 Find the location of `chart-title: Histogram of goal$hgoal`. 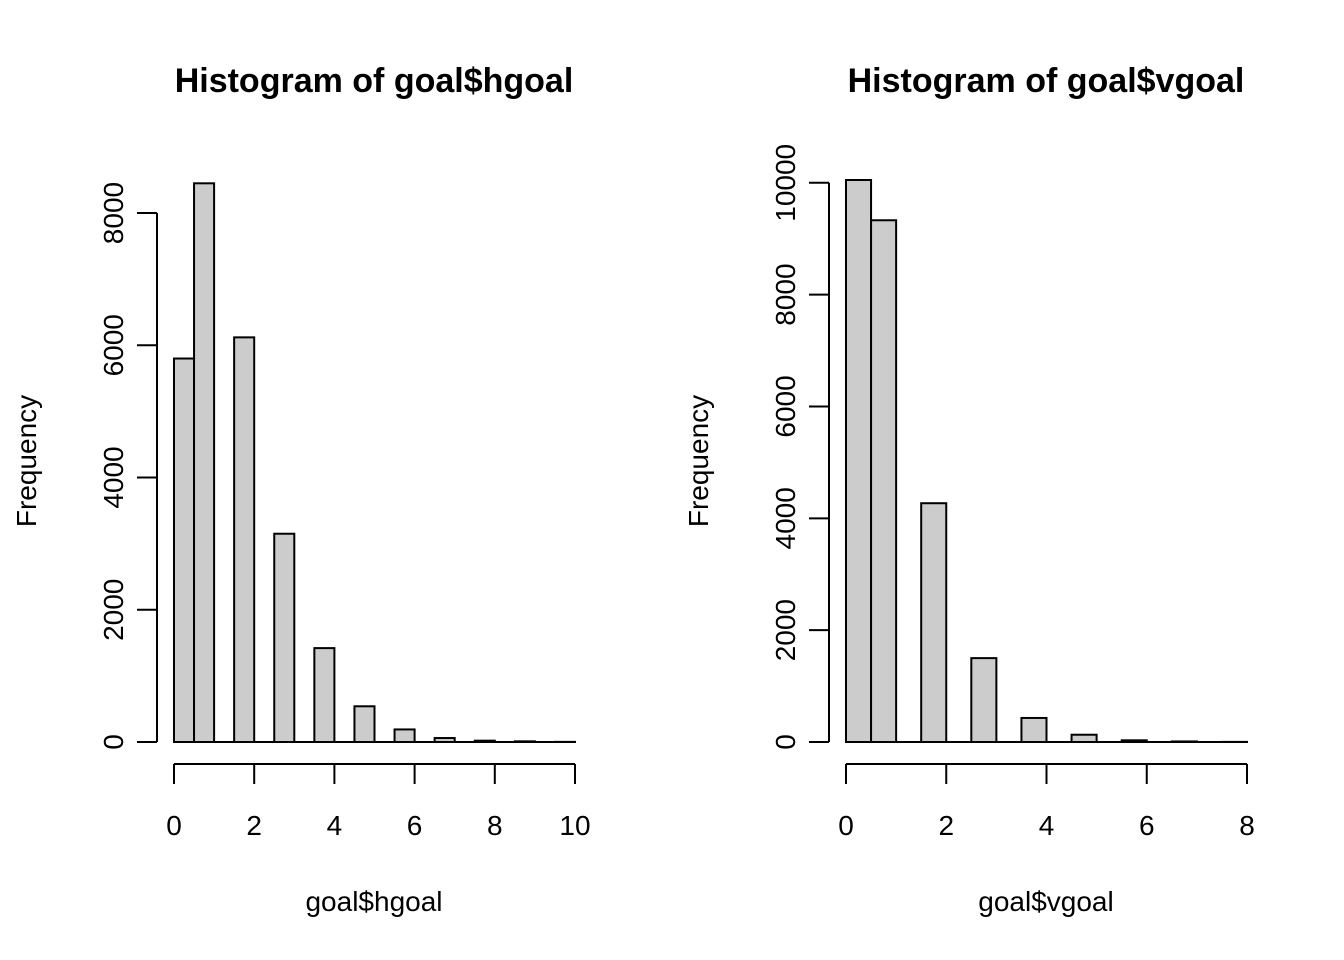

chart-title: Histogram of goal$hgoal is located at coordinates (374, 81).